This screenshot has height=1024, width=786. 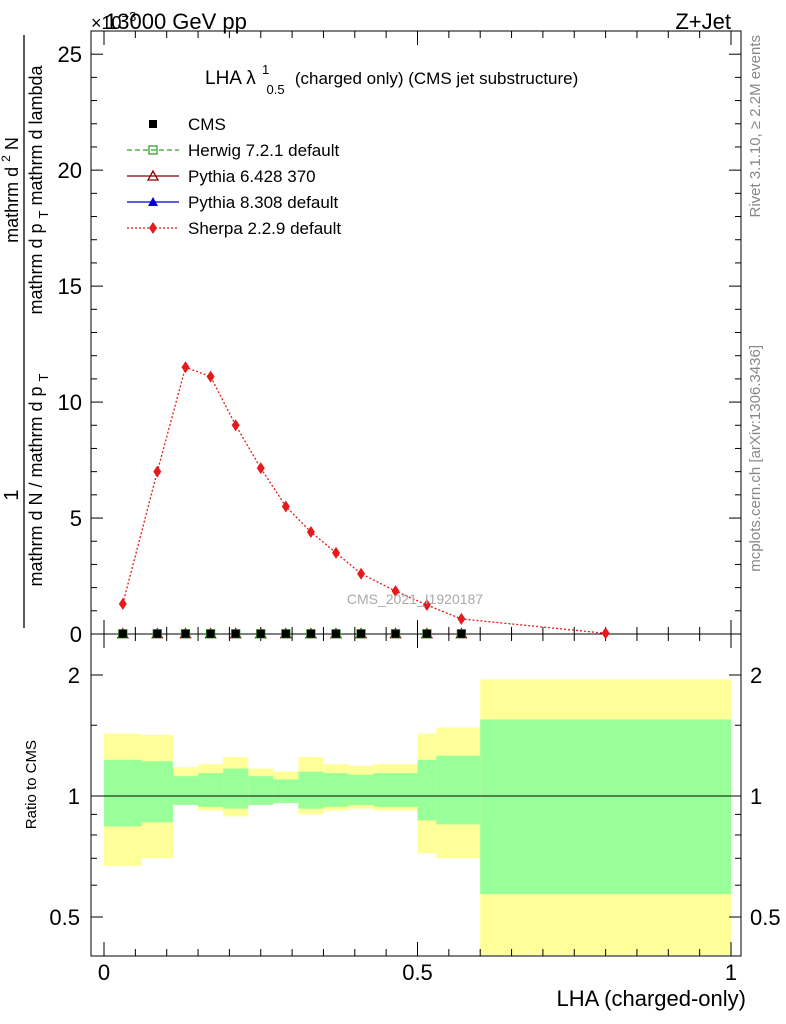 What do you see at coordinates (176, 21) in the screenshot?
I see `energy-label: 13000 GeV pp` at bounding box center [176, 21].